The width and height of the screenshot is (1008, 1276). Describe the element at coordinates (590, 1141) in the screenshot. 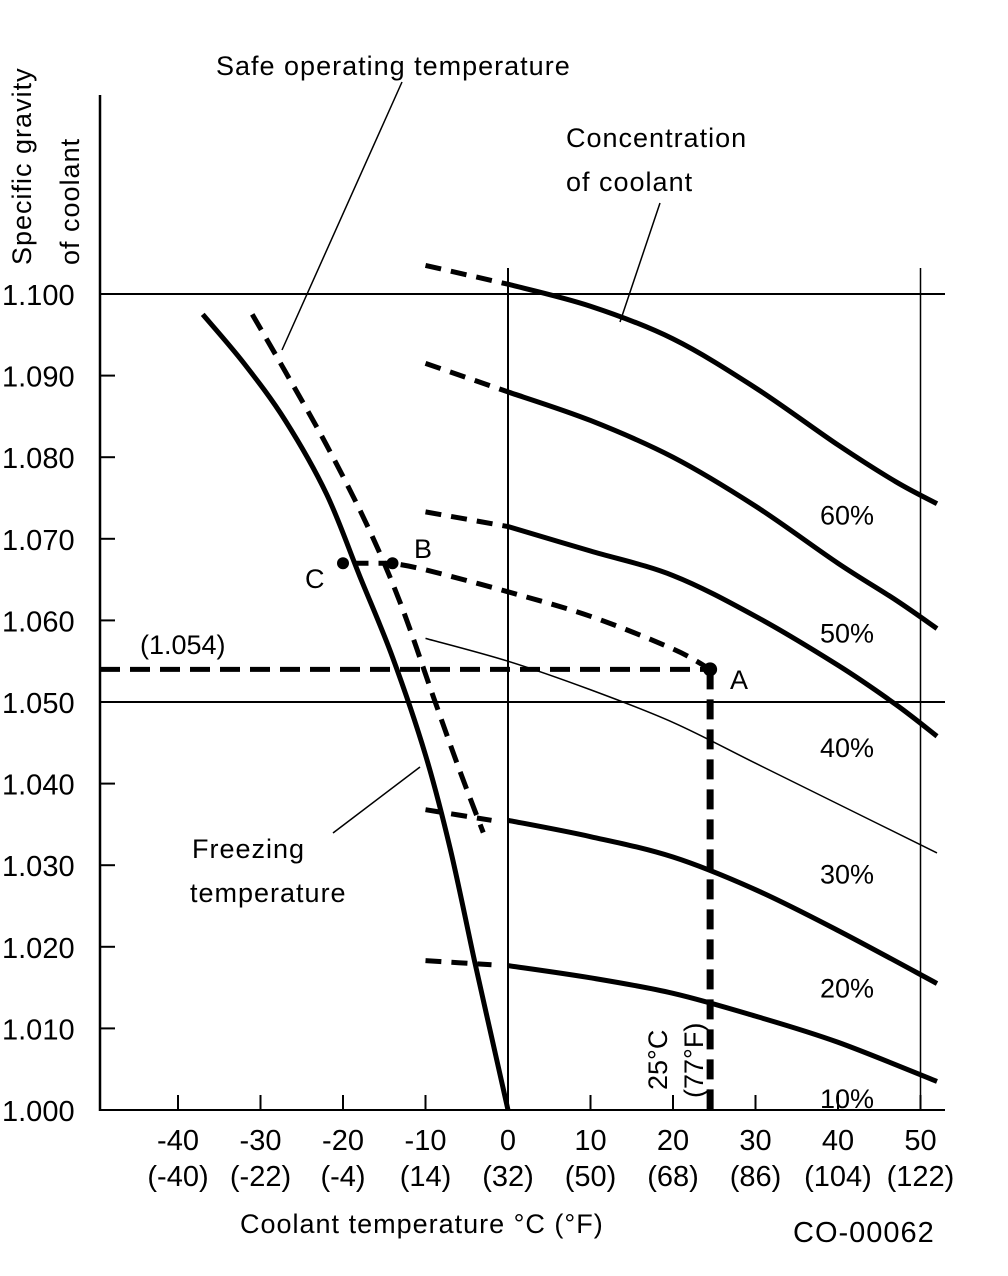

I see `x-tick-label-celsius: 10` at that location.